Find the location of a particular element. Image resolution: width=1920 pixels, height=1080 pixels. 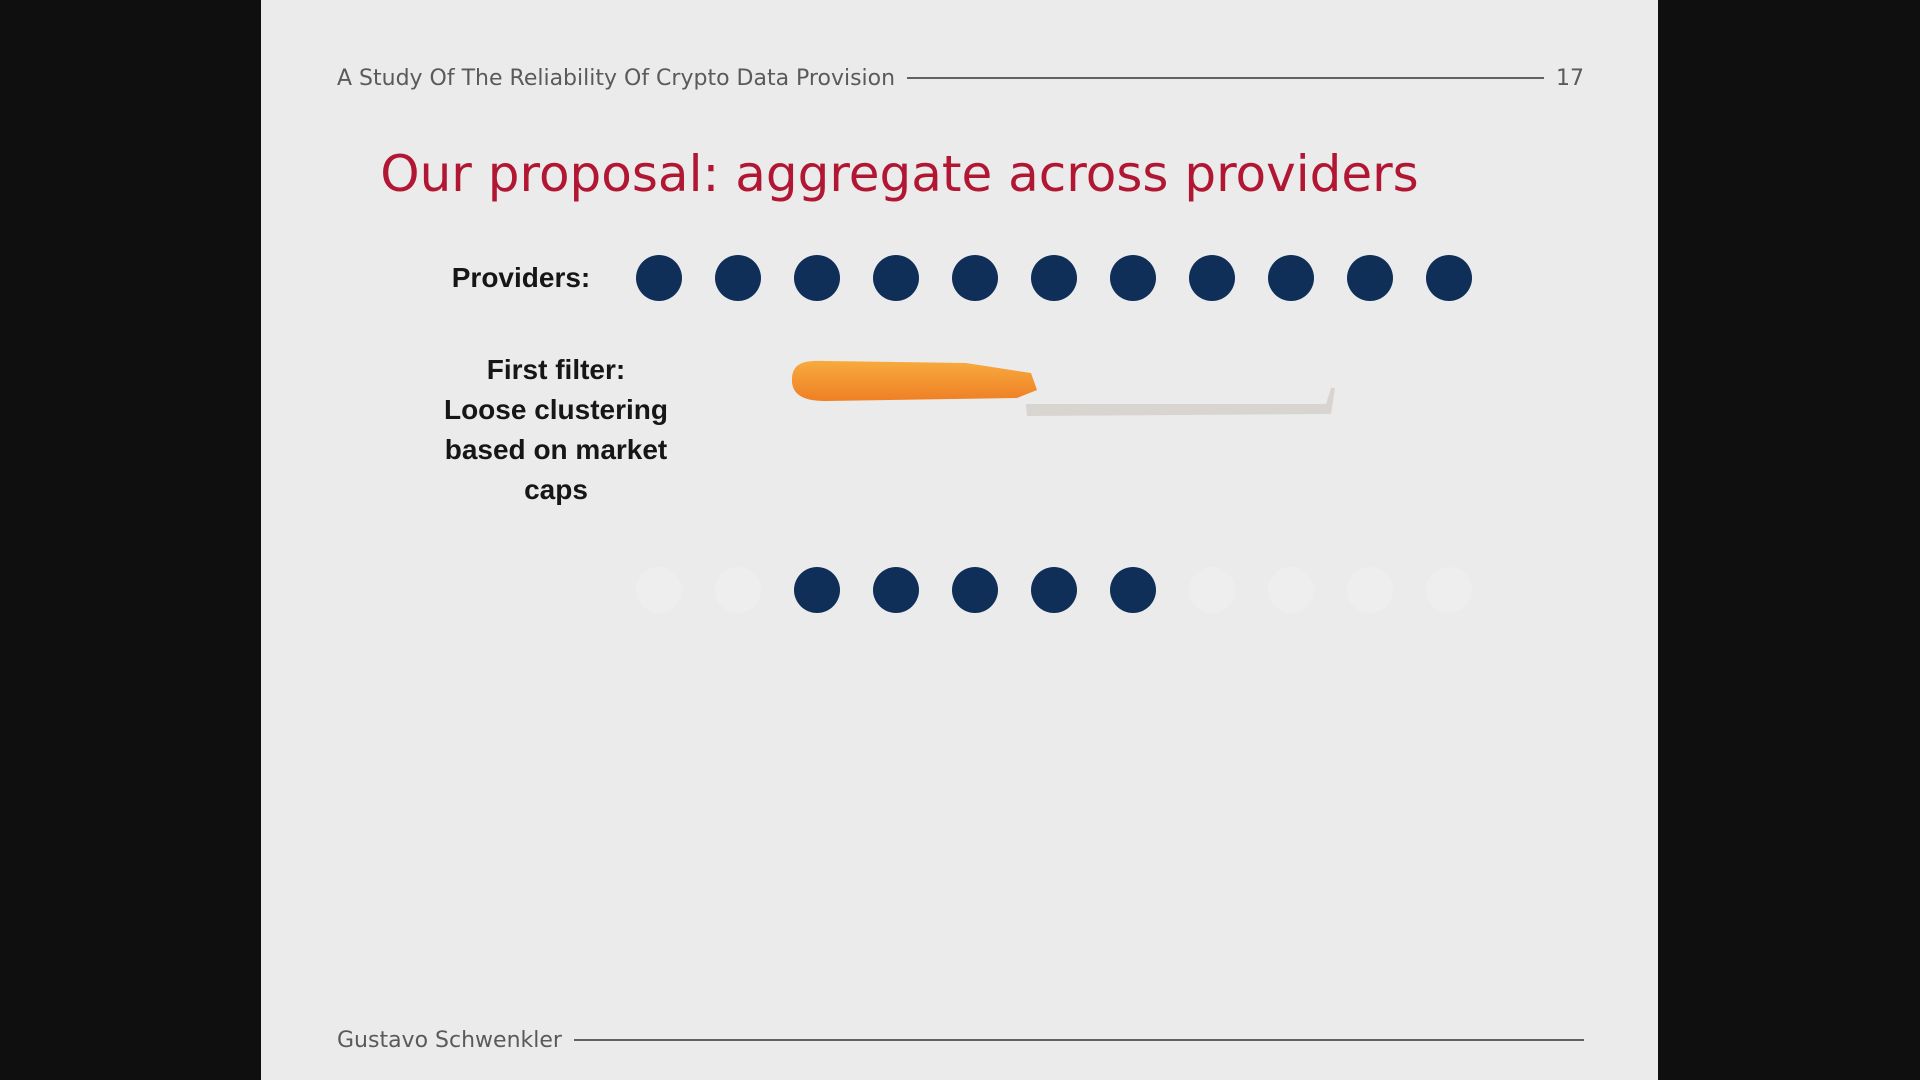

filter-graphic is located at coordinates (1071, 395).